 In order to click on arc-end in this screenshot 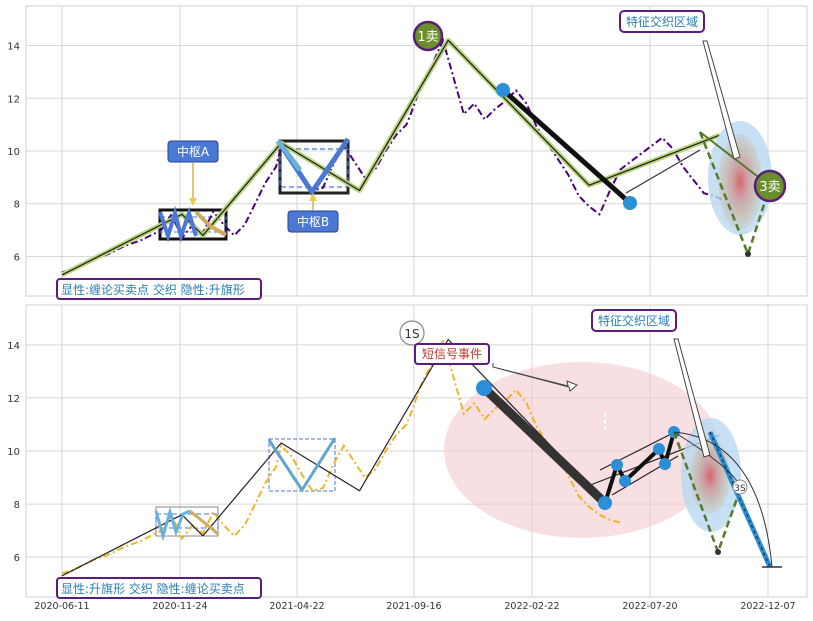, I will do `click(723, 499)`.